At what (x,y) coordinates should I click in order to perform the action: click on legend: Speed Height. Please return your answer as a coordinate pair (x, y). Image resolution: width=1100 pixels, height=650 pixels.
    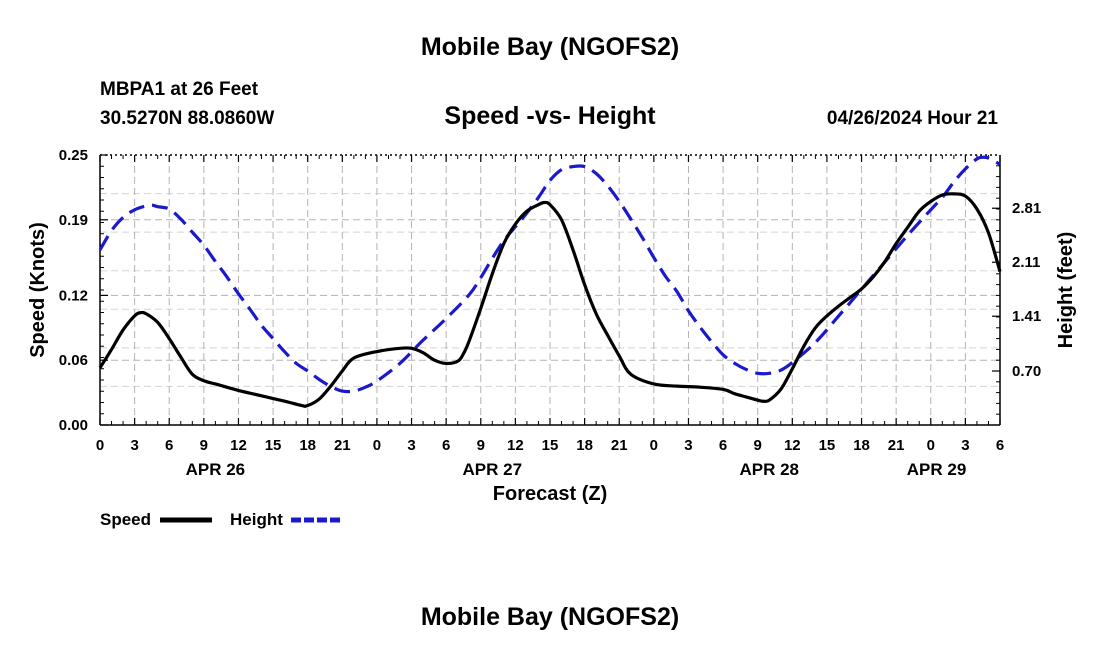
    Looking at the image, I should click on (221, 519).